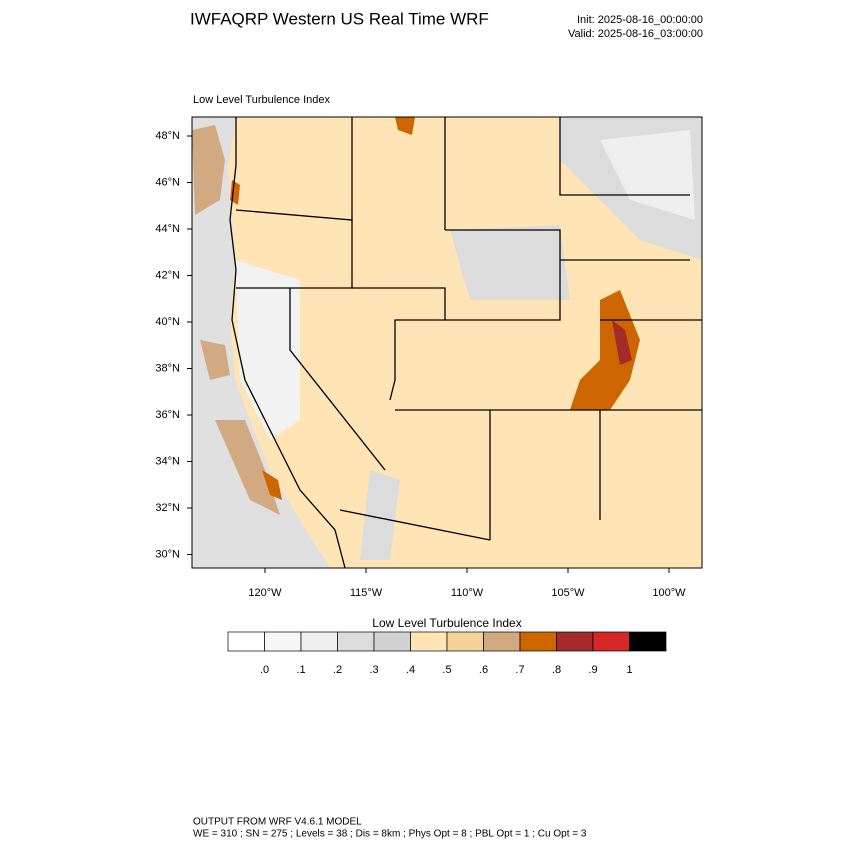 This screenshot has height=850, width=850. What do you see at coordinates (264, 670) in the screenshot?
I see `colorbar-label: .0` at bounding box center [264, 670].